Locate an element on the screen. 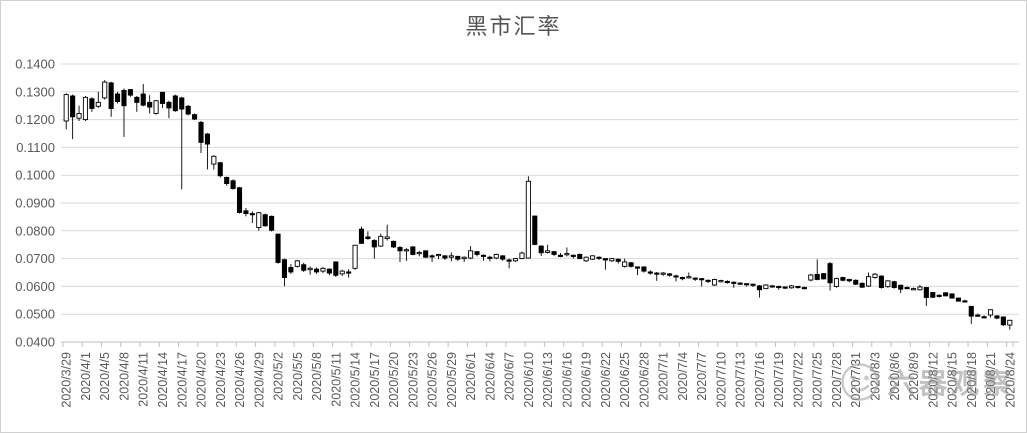 Image resolution: width=1027 pixels, height=433 pixels. x-axis-tick-label: 2020/7/19 is located at coordinates (779, 380).